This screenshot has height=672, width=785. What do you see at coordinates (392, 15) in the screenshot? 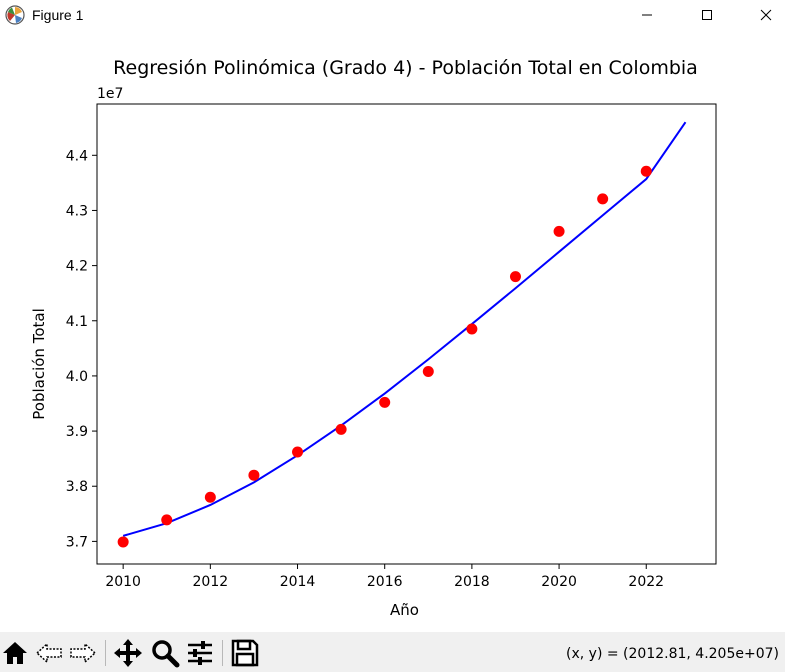
I see `window-titlebar: Figure 1` at bounding box center [392, 15].